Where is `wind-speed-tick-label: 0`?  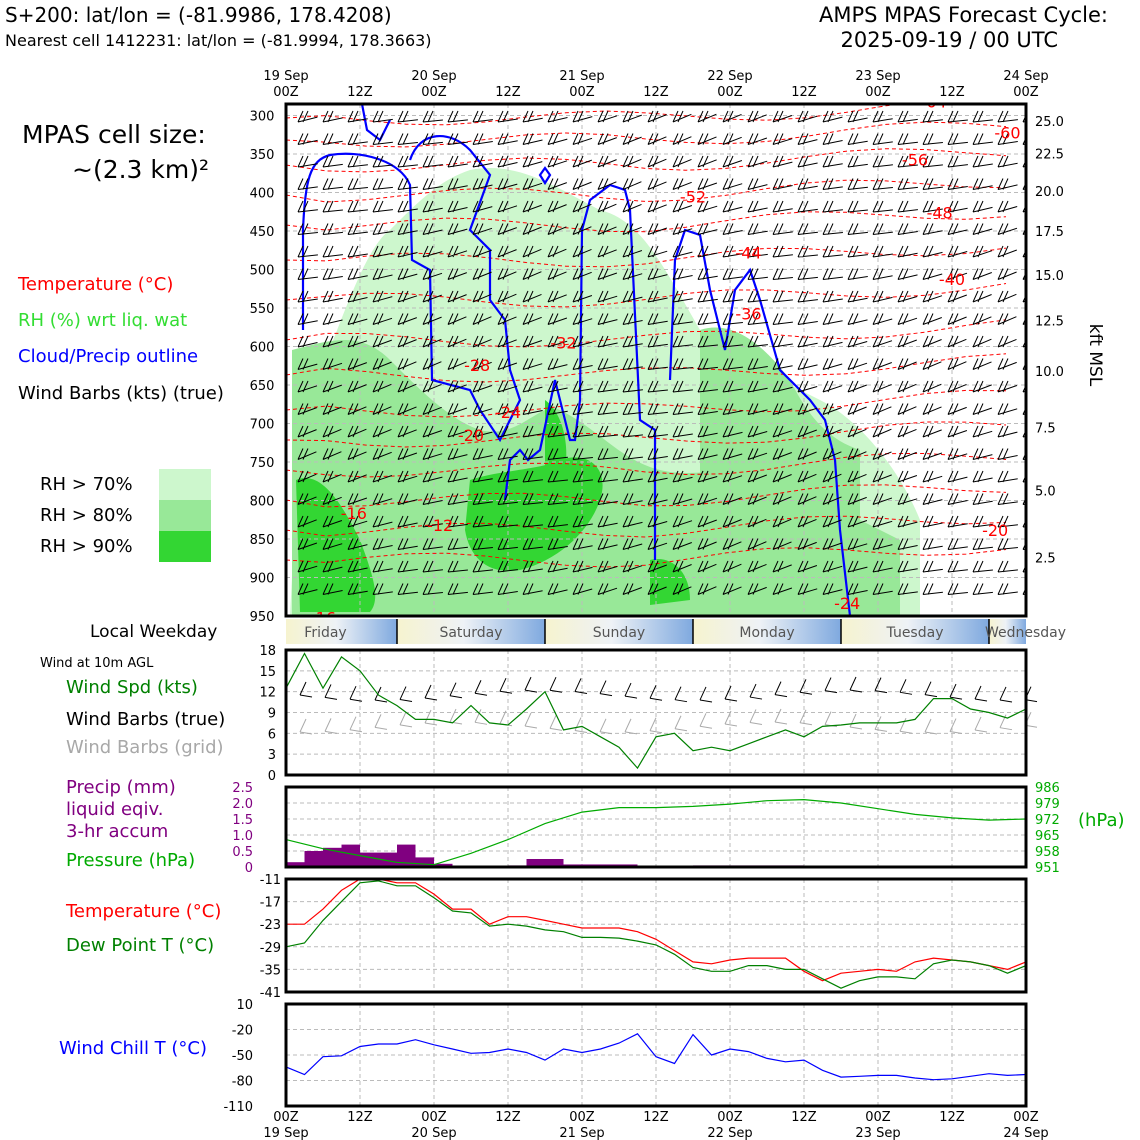
wind-speed-tick-label: 0 is located at coordinates (272, 776).